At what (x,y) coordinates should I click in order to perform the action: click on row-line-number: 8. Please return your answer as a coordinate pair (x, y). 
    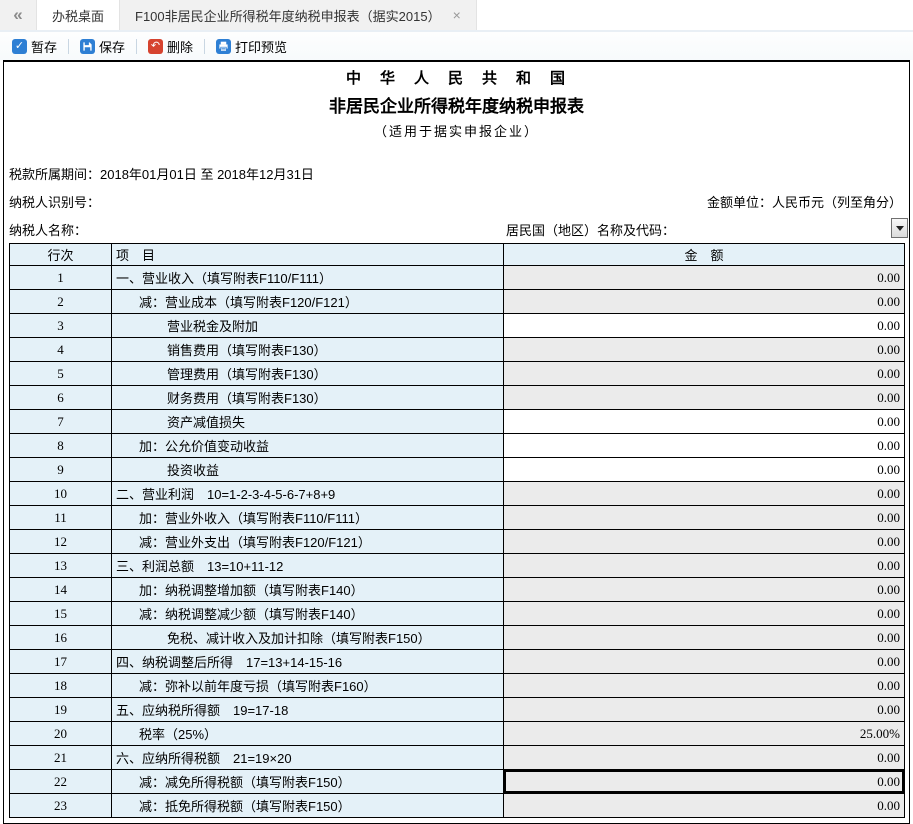
    Looking at the image, I should click on (60, 445).